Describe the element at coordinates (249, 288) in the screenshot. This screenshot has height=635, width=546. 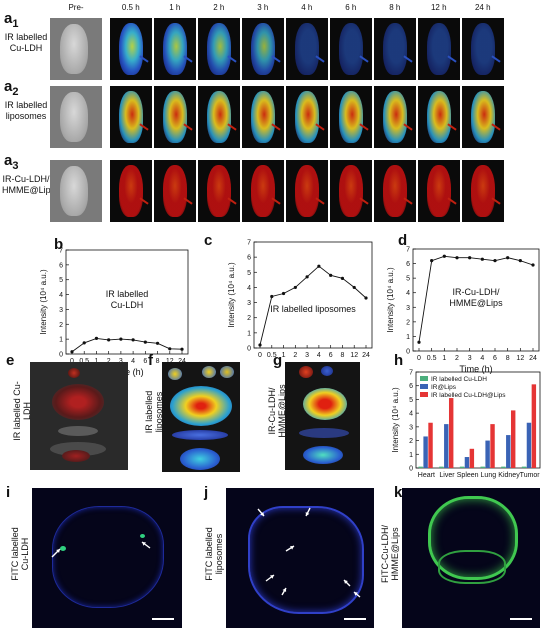
I see `y-tick-label: 4` at that location.